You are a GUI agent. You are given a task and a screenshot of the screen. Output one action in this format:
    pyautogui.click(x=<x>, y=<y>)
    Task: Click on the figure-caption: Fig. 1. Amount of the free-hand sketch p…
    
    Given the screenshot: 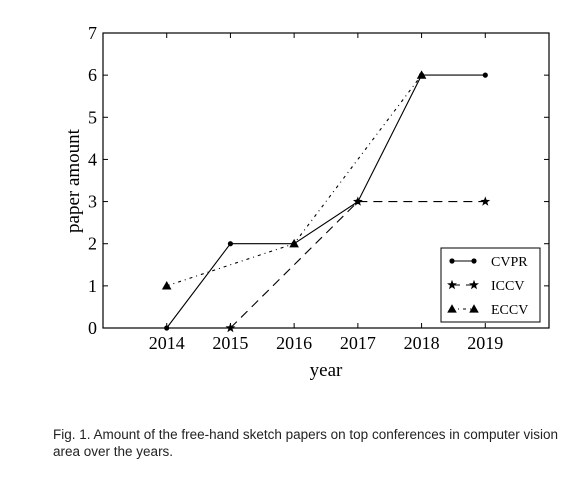 What is the action you would take?
    pyautogui.click(x=306, y=443)
    